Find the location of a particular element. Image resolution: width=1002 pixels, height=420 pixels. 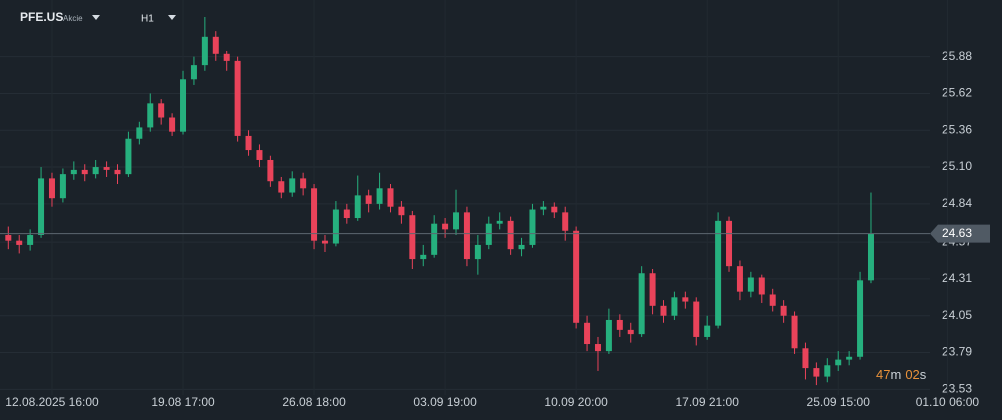

y-tick-label: 25.10 is located at coordinates (957, 166).